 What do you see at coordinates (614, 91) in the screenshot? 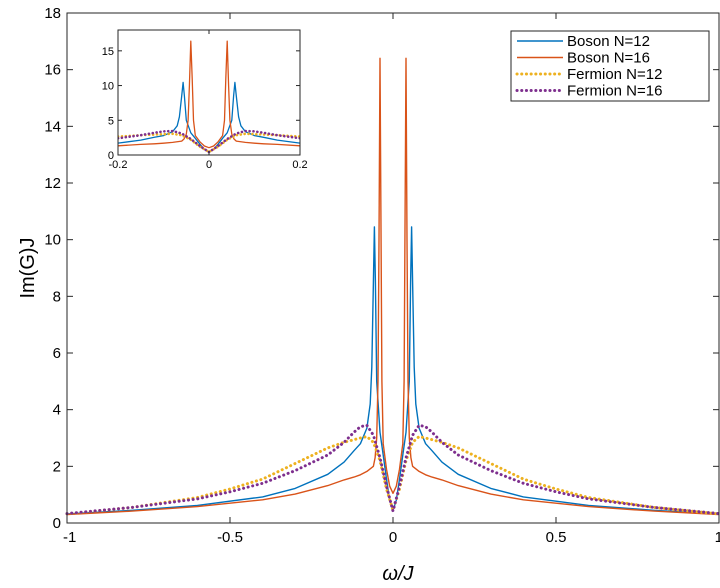
I see `legend-label-fermion-n-16: Fermion N=16` at bounding box center [614, 91].